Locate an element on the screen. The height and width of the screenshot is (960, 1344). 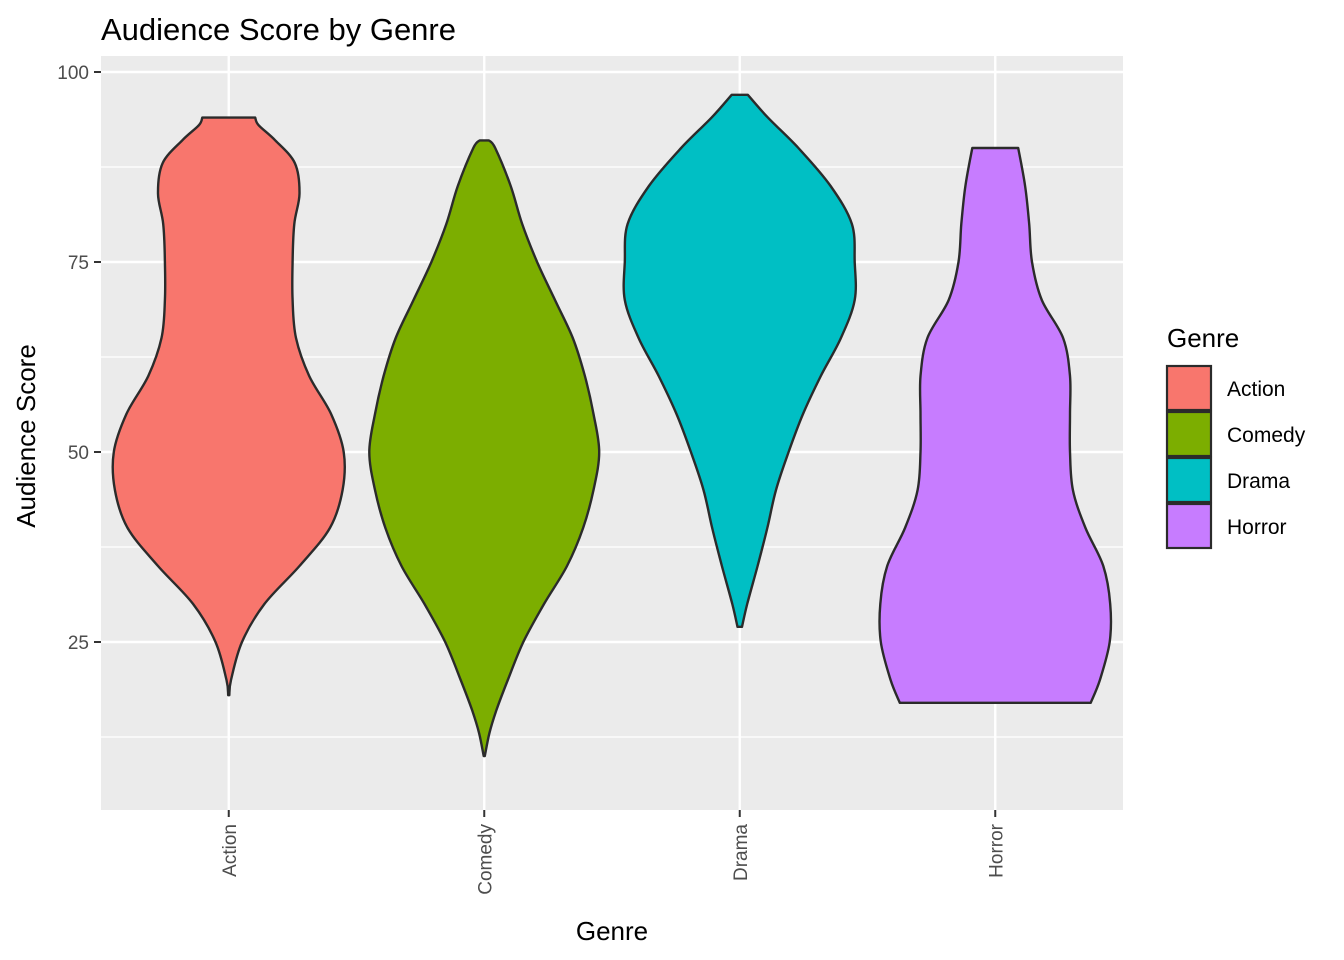
y-axis: 25 50 75 100 is located at coordinates (79, 358).